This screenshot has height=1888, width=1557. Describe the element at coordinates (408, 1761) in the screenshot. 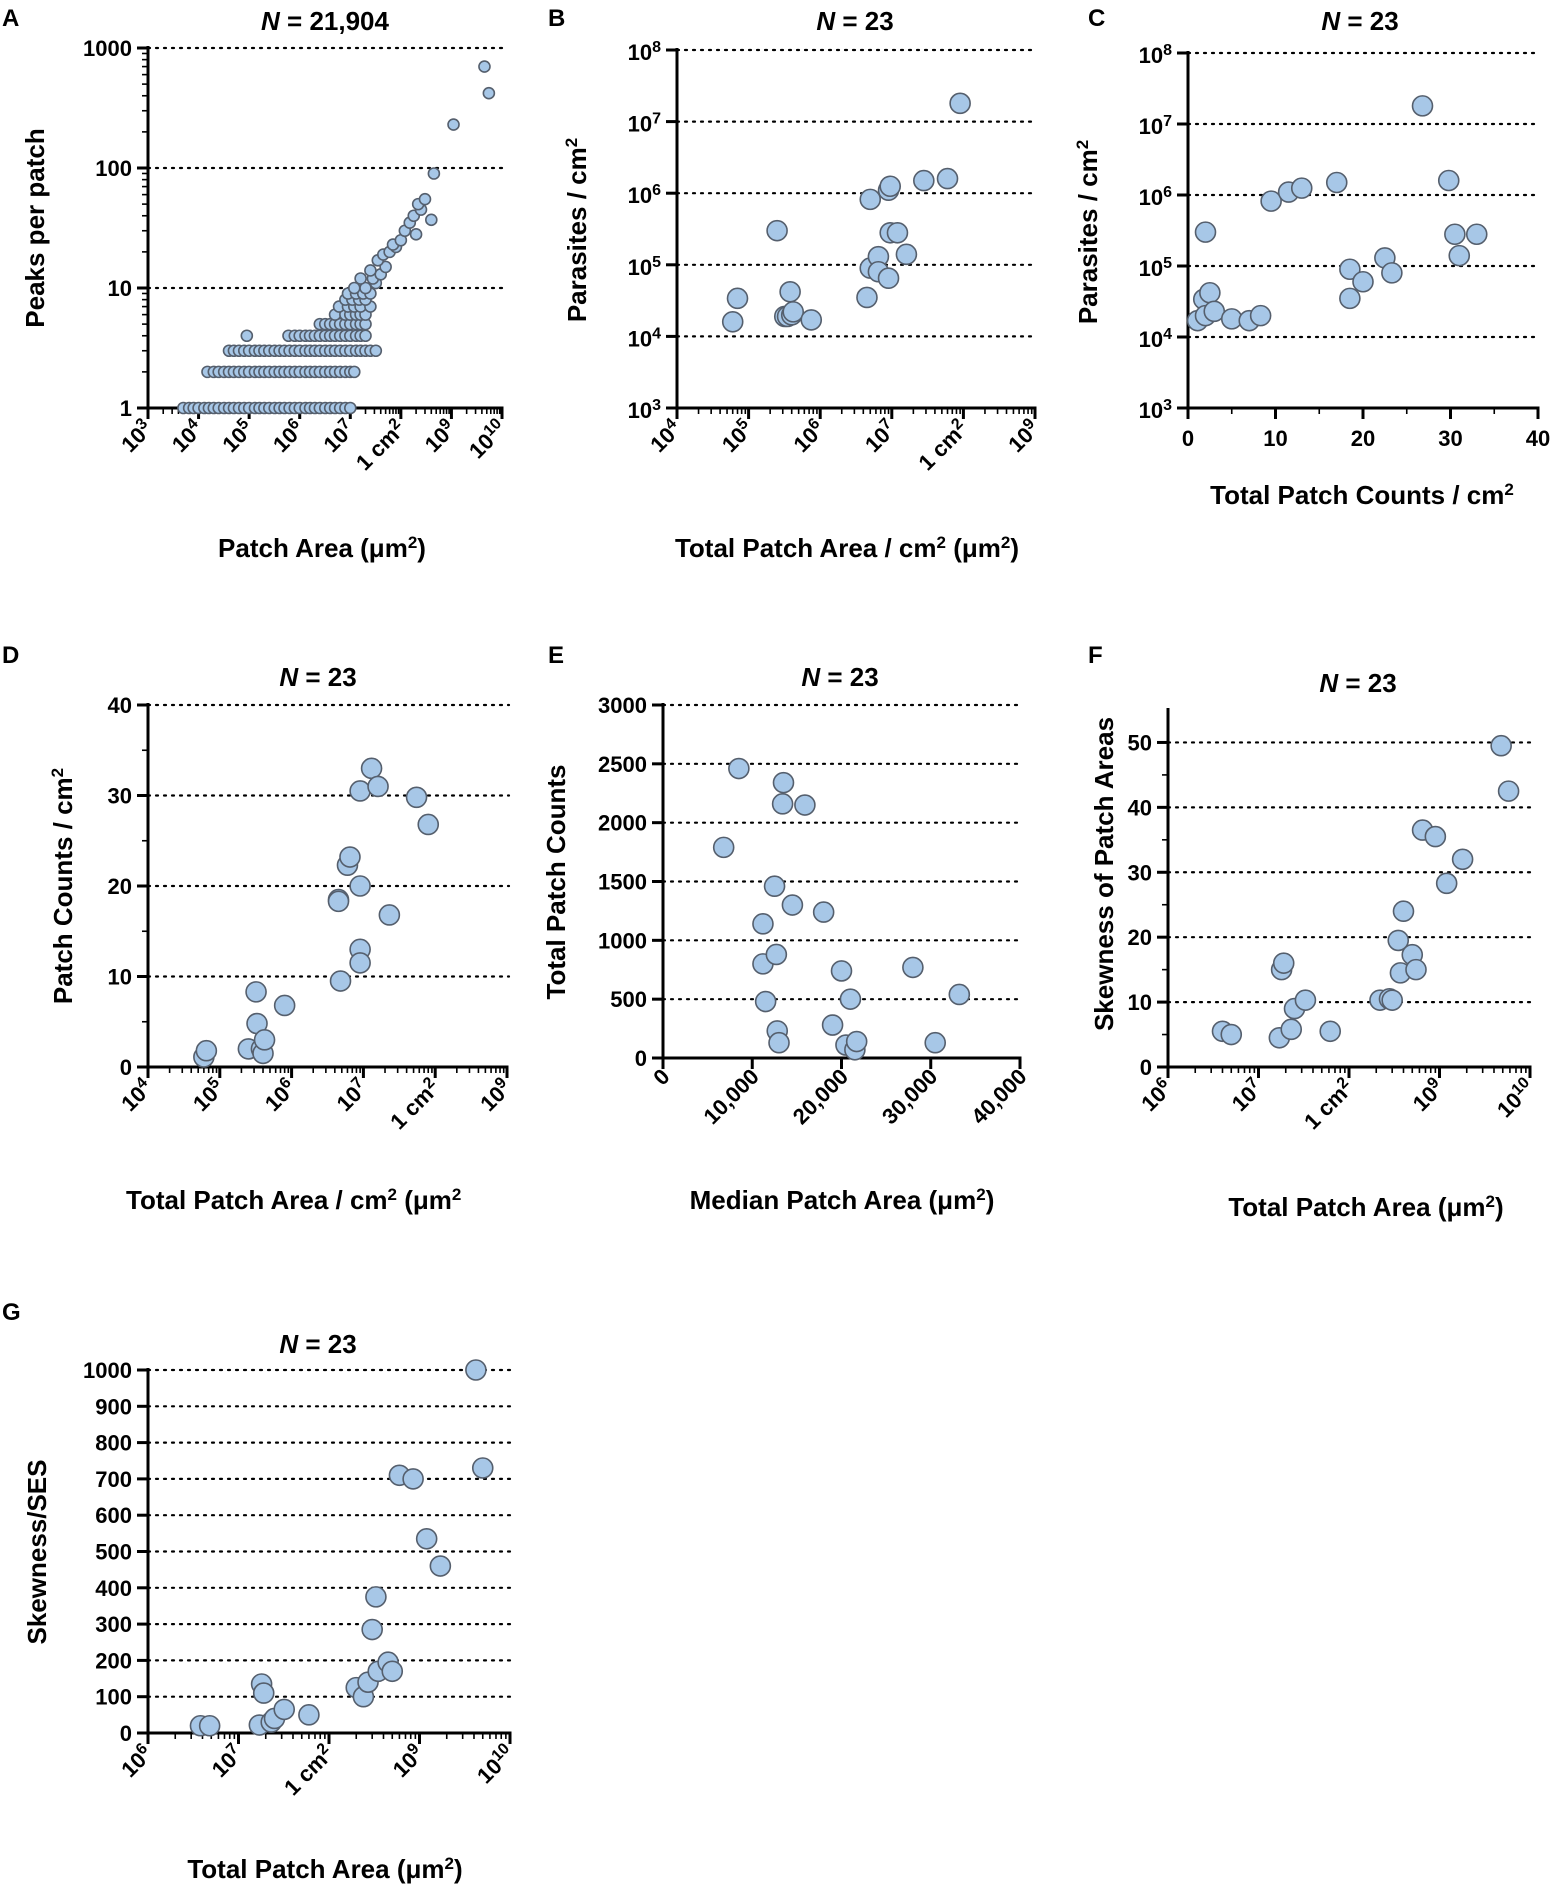

I see `panel-g-x-tick-label: 10⁹` at that location.